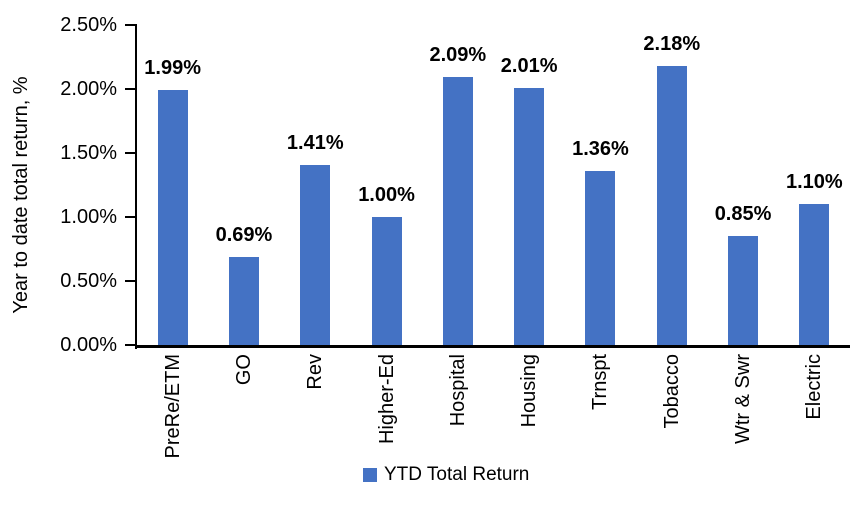  Describe the element at coordinates (88, 153) in the screenshot. I see `y-axis-tick-label: 1.50%` at that location.